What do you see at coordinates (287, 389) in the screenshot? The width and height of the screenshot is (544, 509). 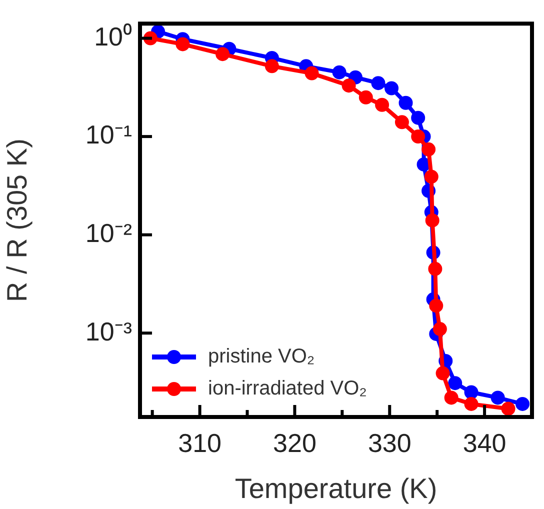 I see `legend-label: ion-irradiated VO₂` at bounding box center [287, 389].